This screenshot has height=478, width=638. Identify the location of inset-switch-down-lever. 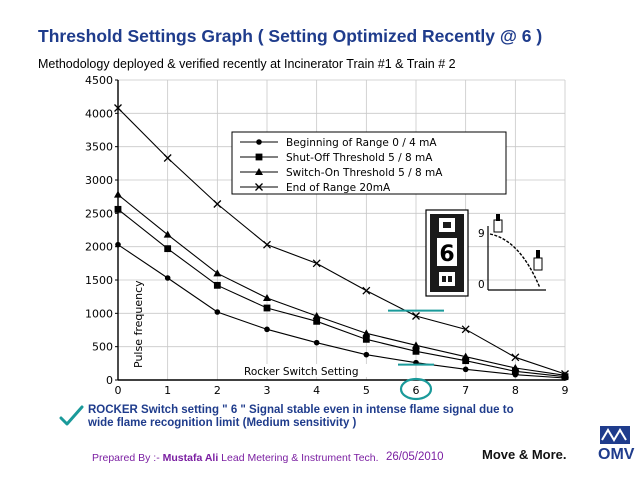
(538, 254).